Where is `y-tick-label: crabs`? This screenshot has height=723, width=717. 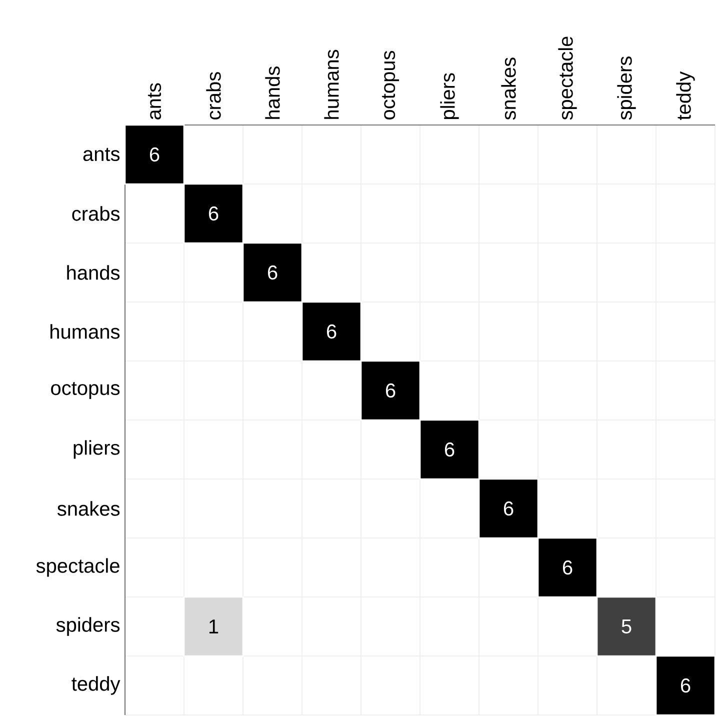
y-tick-label: crabs is located at coordinates (96, 213).